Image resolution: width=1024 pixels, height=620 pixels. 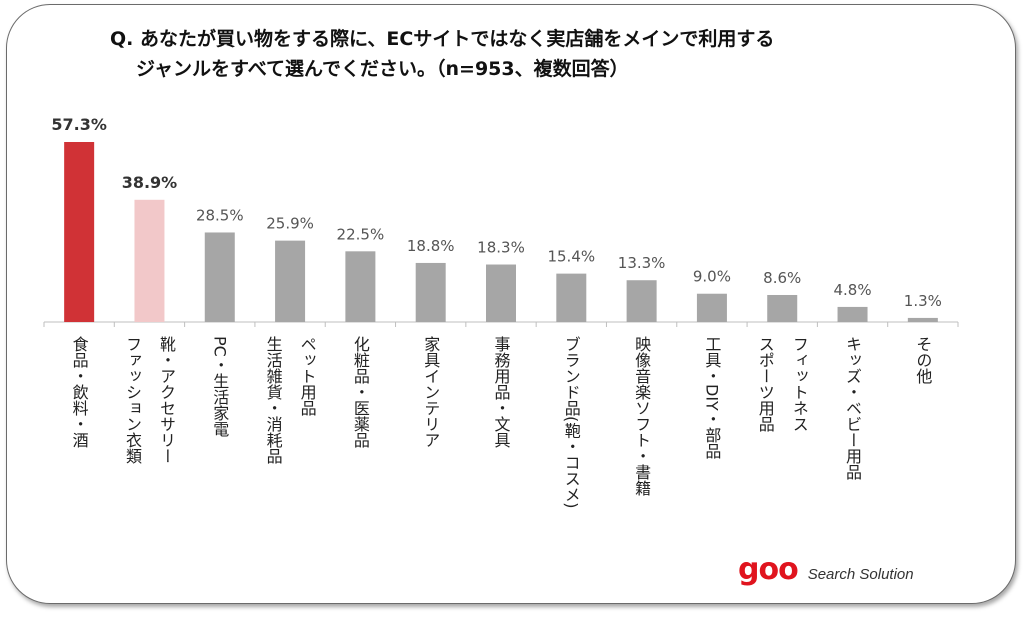 I want to click on category-label-6: 家具インテリア, so click(x=430, y=392).